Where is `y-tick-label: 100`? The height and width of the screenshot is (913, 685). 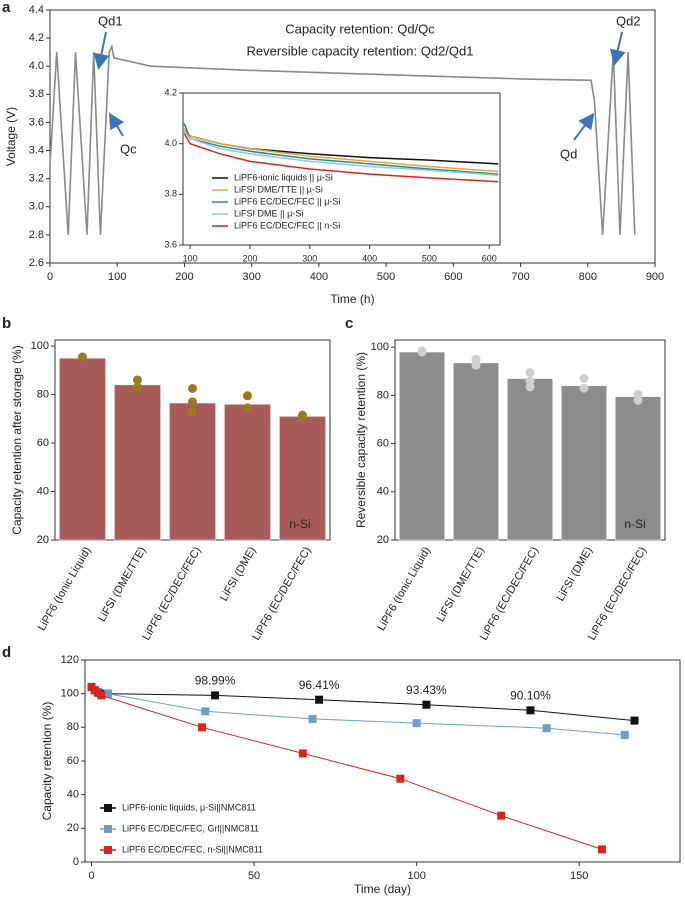
y-tick-label: 100 is located at coordinates (70, 694).